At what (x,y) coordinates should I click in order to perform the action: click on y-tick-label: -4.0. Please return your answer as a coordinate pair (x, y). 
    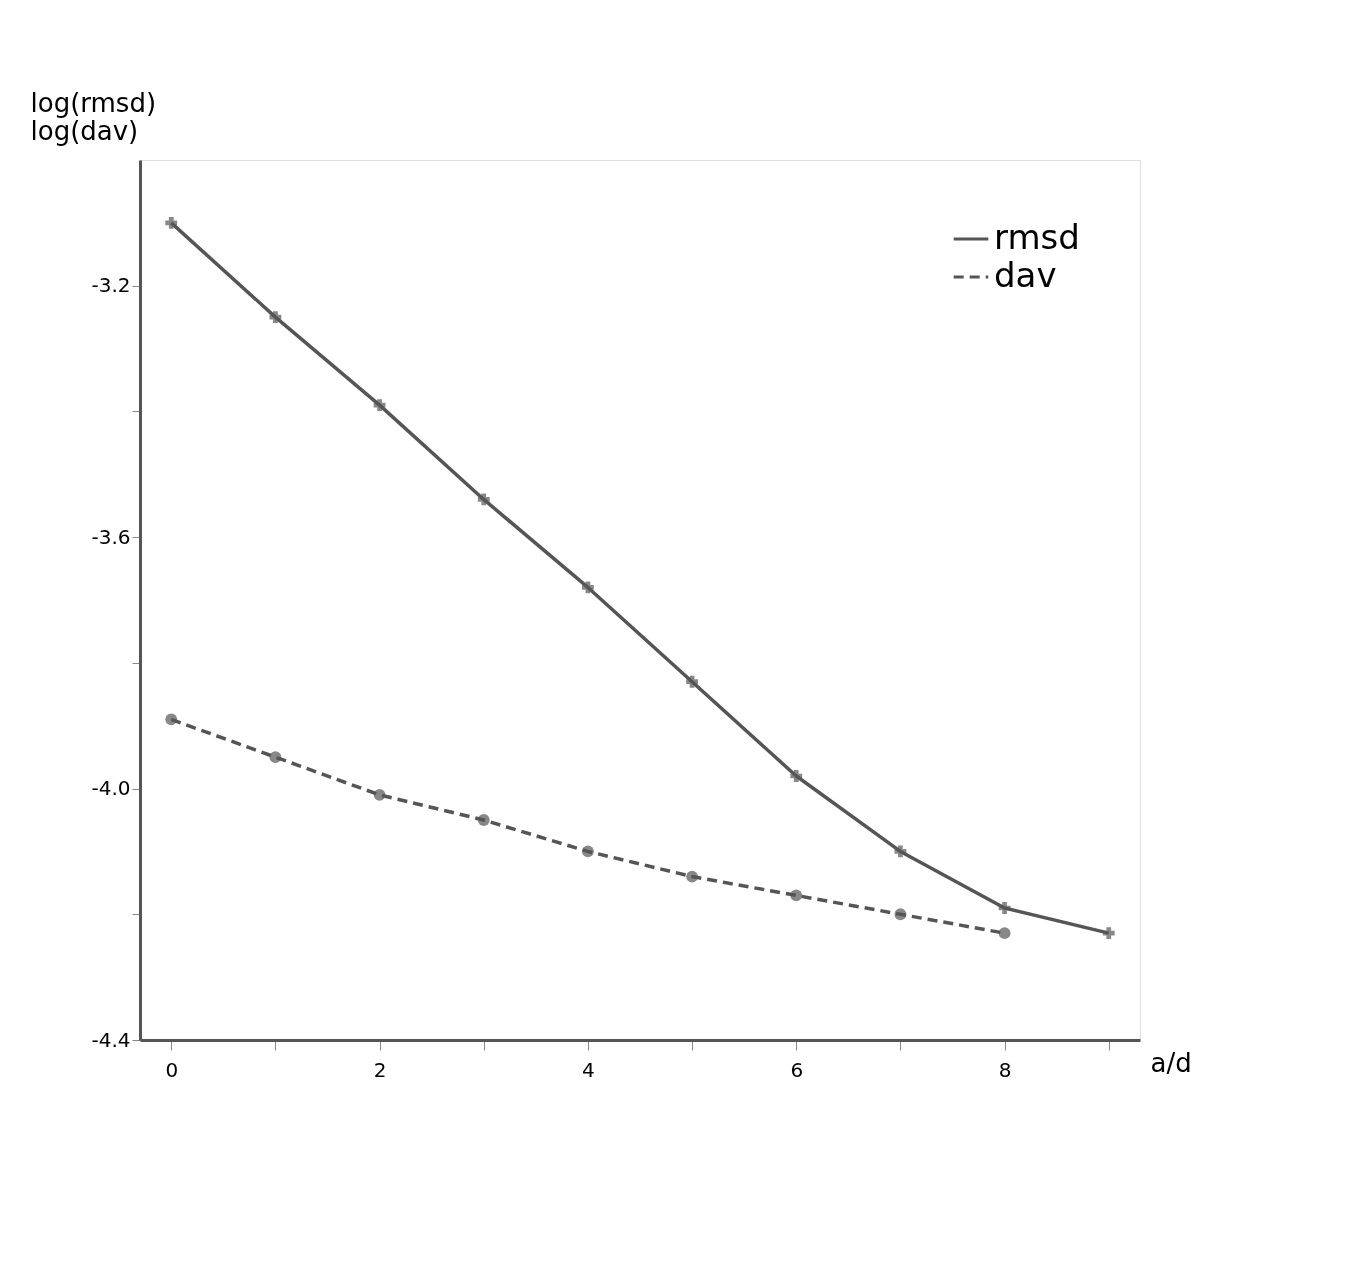
    Looking at the image, I should click on (111, 788).